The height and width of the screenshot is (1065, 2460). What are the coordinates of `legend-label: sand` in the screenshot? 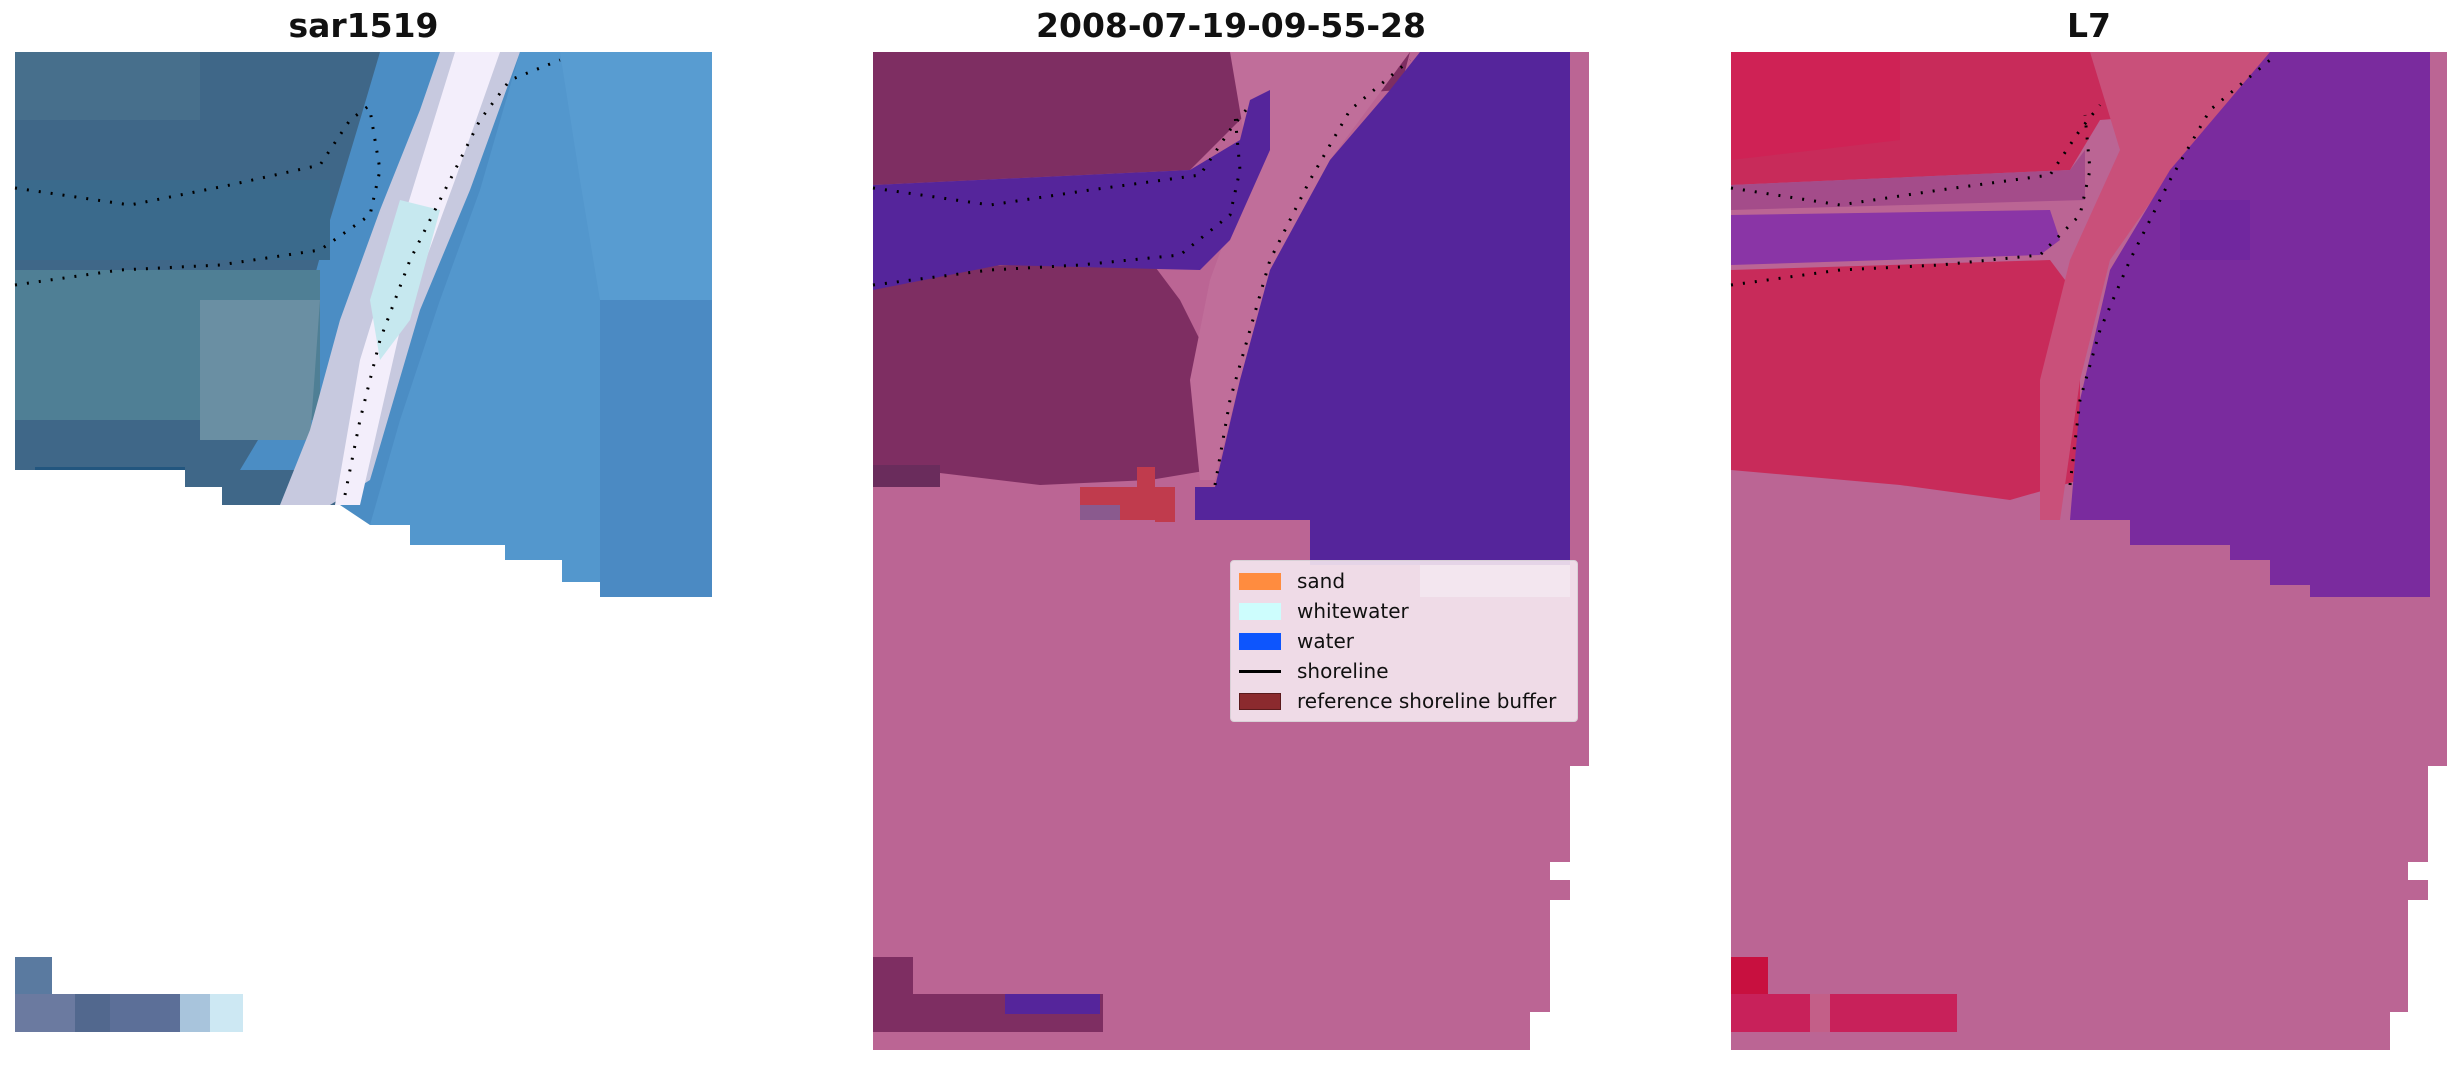 It's located at (1321, 581).